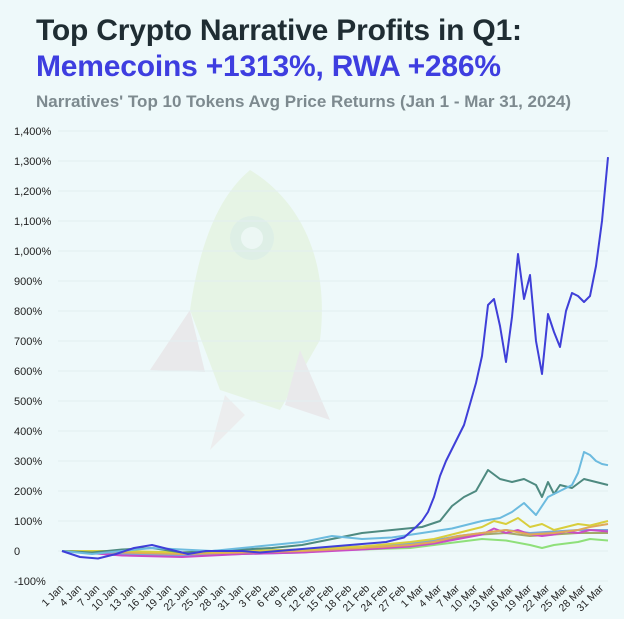 This screenshot has height=619, width=624. I want to click on y-tick-label: 900%, so click(28, 282).